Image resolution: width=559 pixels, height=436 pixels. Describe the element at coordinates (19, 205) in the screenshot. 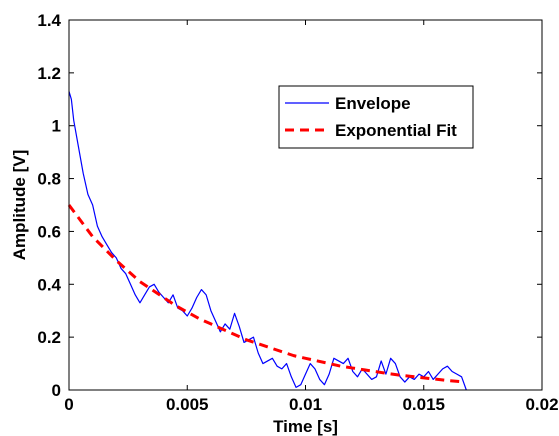

I see `y-axis-label: Amplitude [V]` at that location.